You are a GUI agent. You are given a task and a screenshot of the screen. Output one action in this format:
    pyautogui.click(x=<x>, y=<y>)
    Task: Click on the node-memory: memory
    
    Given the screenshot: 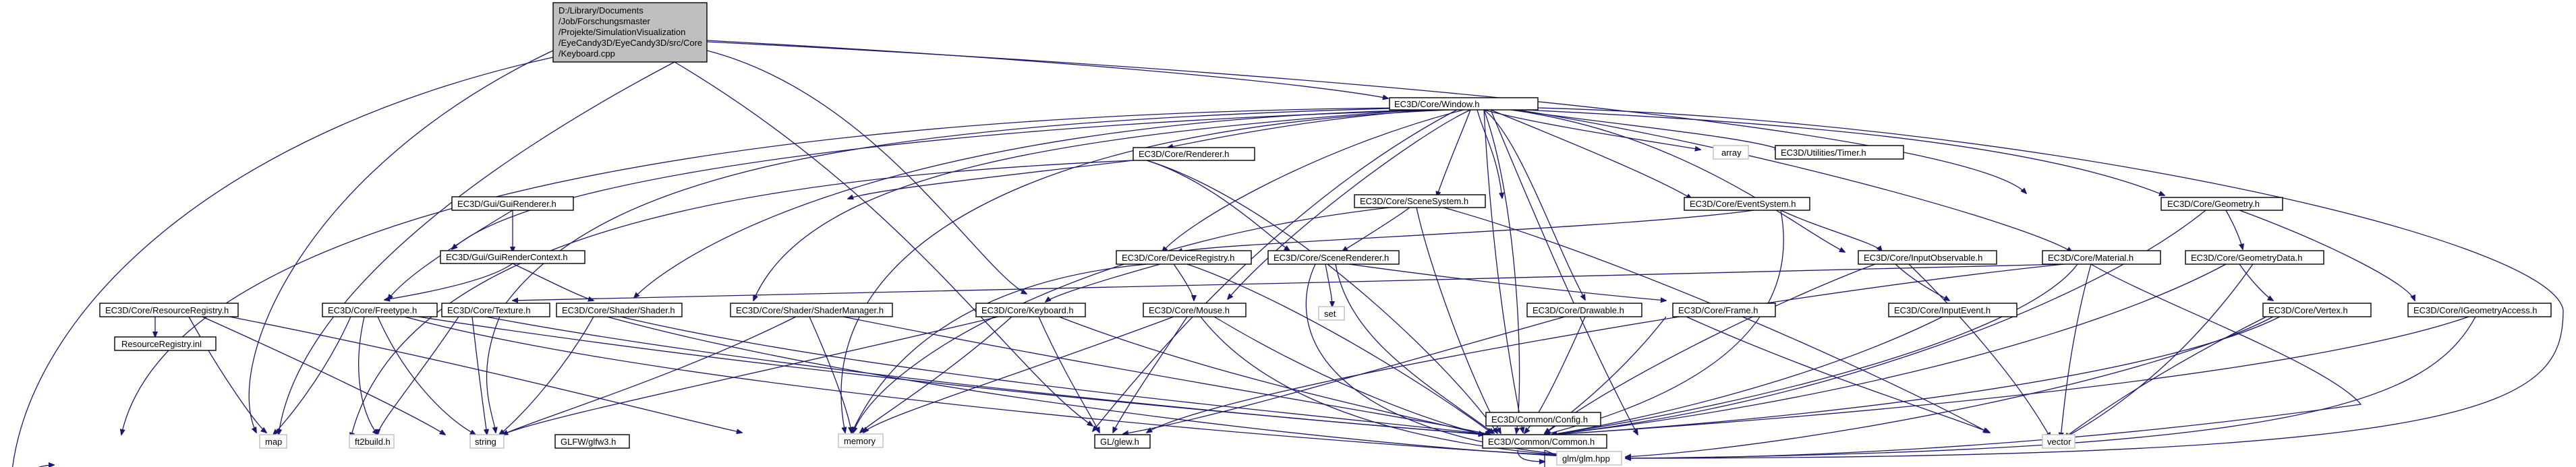 What is the action you would take?
    pyautogui.click(x=861, y=440)
    